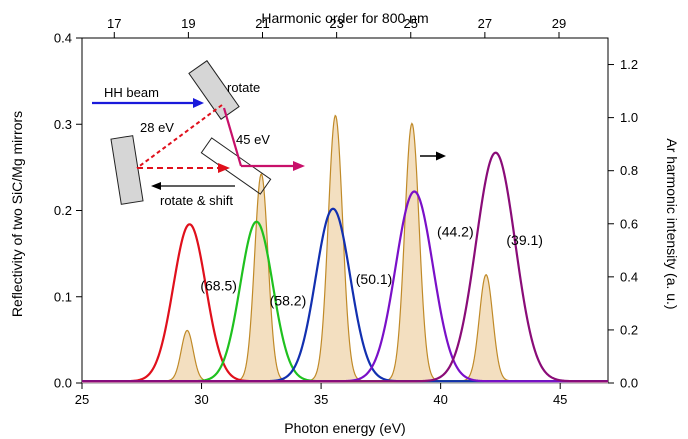 This screenshot has width=688, height=439. Describe the element at coordinates (114, 23) in the screenshot. I see `top-tick-label: 17` at that location.